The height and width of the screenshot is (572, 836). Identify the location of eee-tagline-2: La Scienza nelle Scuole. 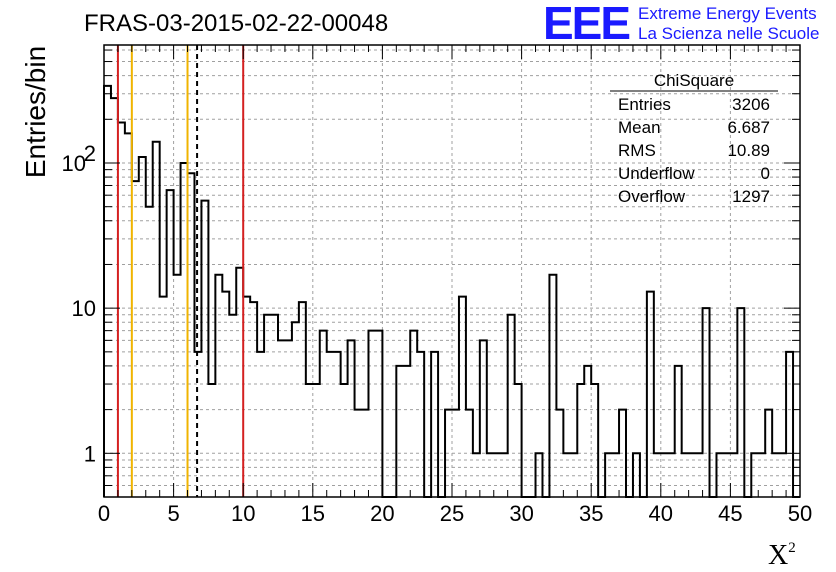
(729, 33).